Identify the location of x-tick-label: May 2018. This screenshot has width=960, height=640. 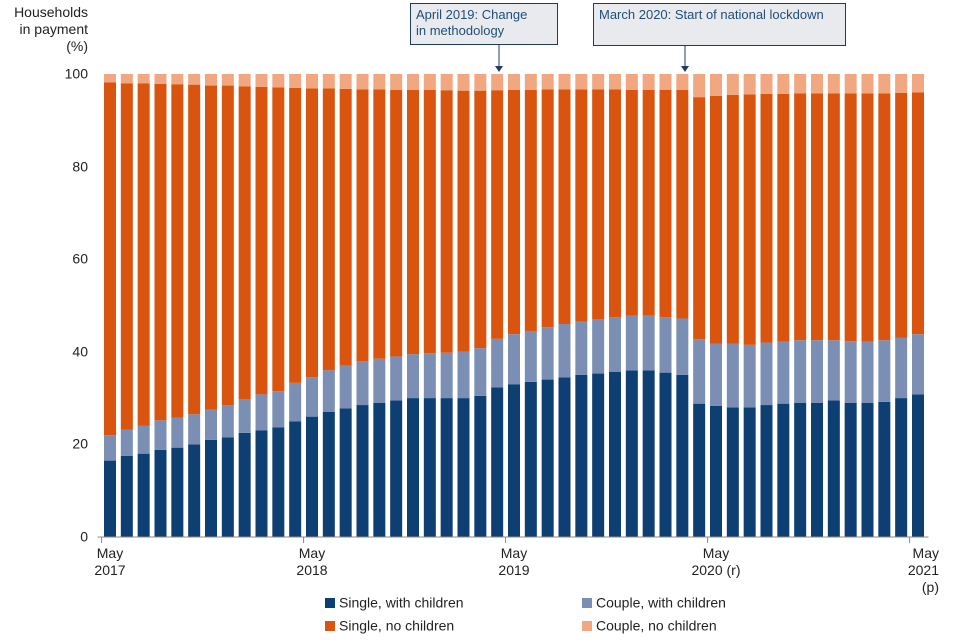
(312, 561).